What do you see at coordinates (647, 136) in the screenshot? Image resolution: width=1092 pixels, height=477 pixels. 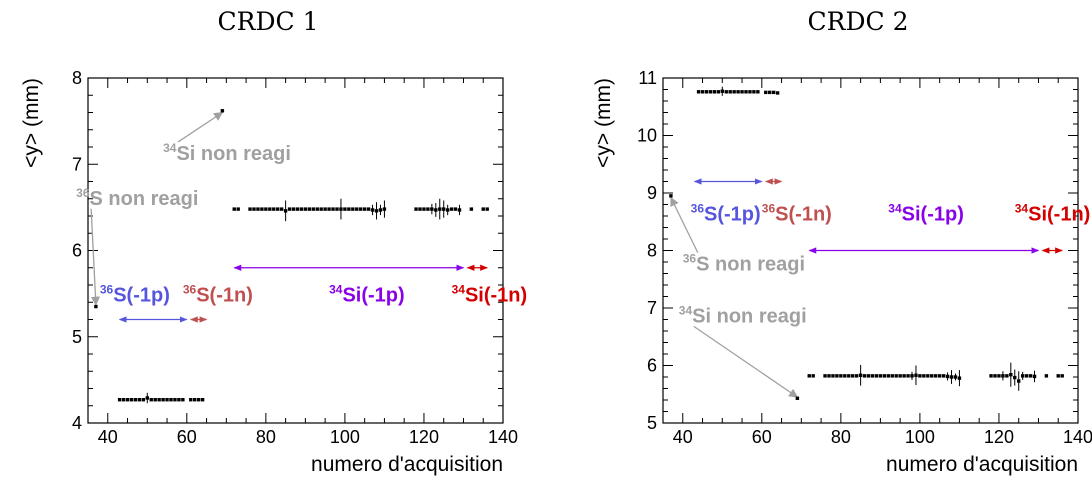 I see `y-tick-label: 10` at bounding box center [647, 136].